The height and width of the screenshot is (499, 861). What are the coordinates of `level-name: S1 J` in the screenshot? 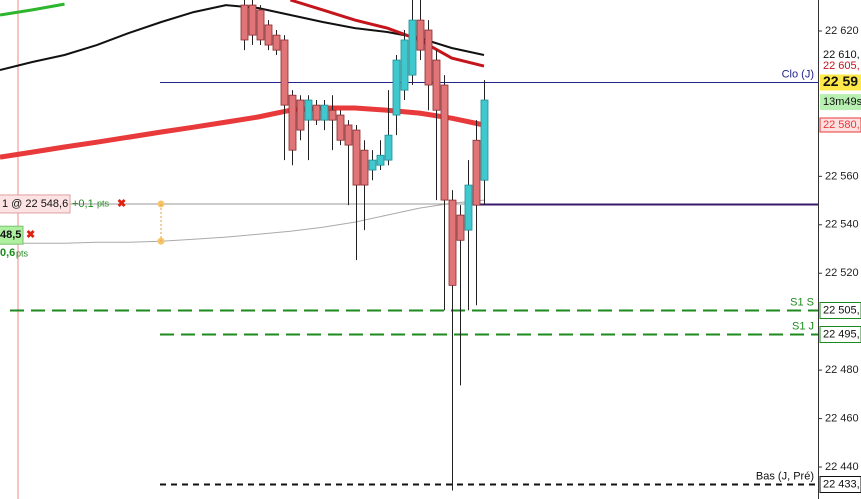 It's located at (803, 326).